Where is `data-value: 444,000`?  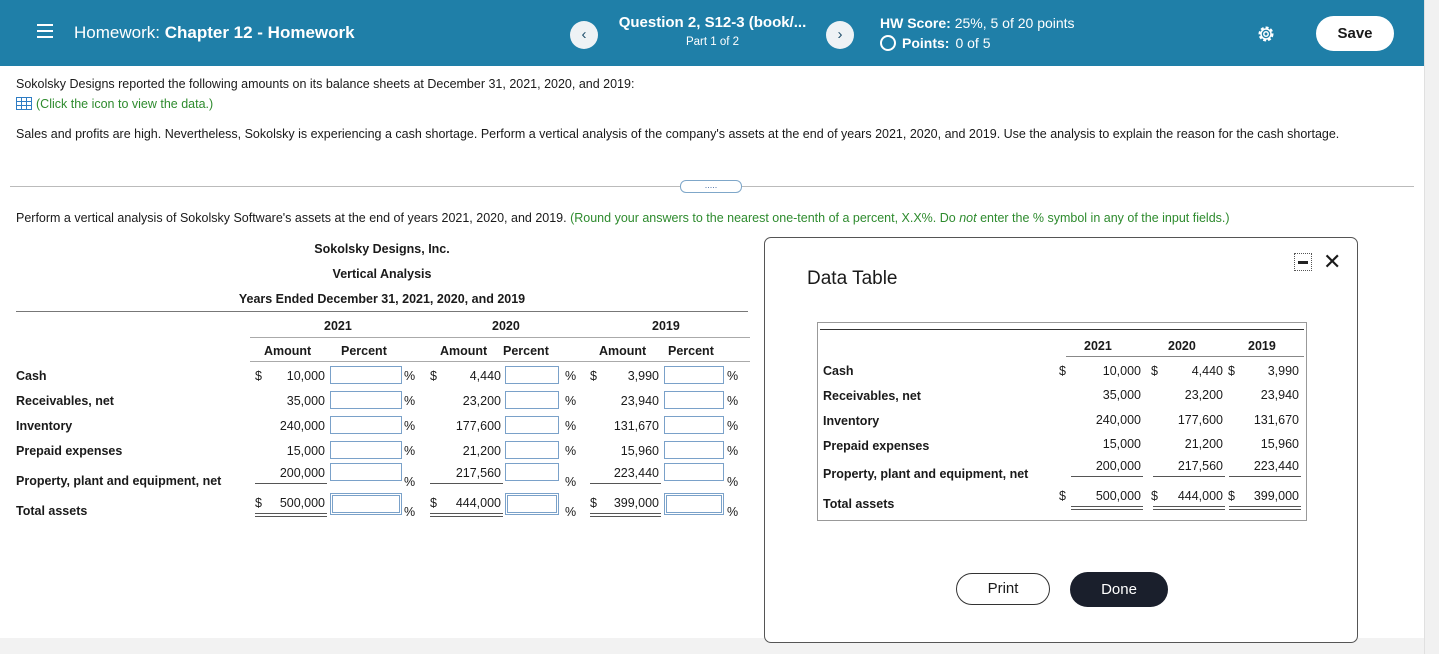
data-value: 444,000 is located at coordinates (1200, 496).